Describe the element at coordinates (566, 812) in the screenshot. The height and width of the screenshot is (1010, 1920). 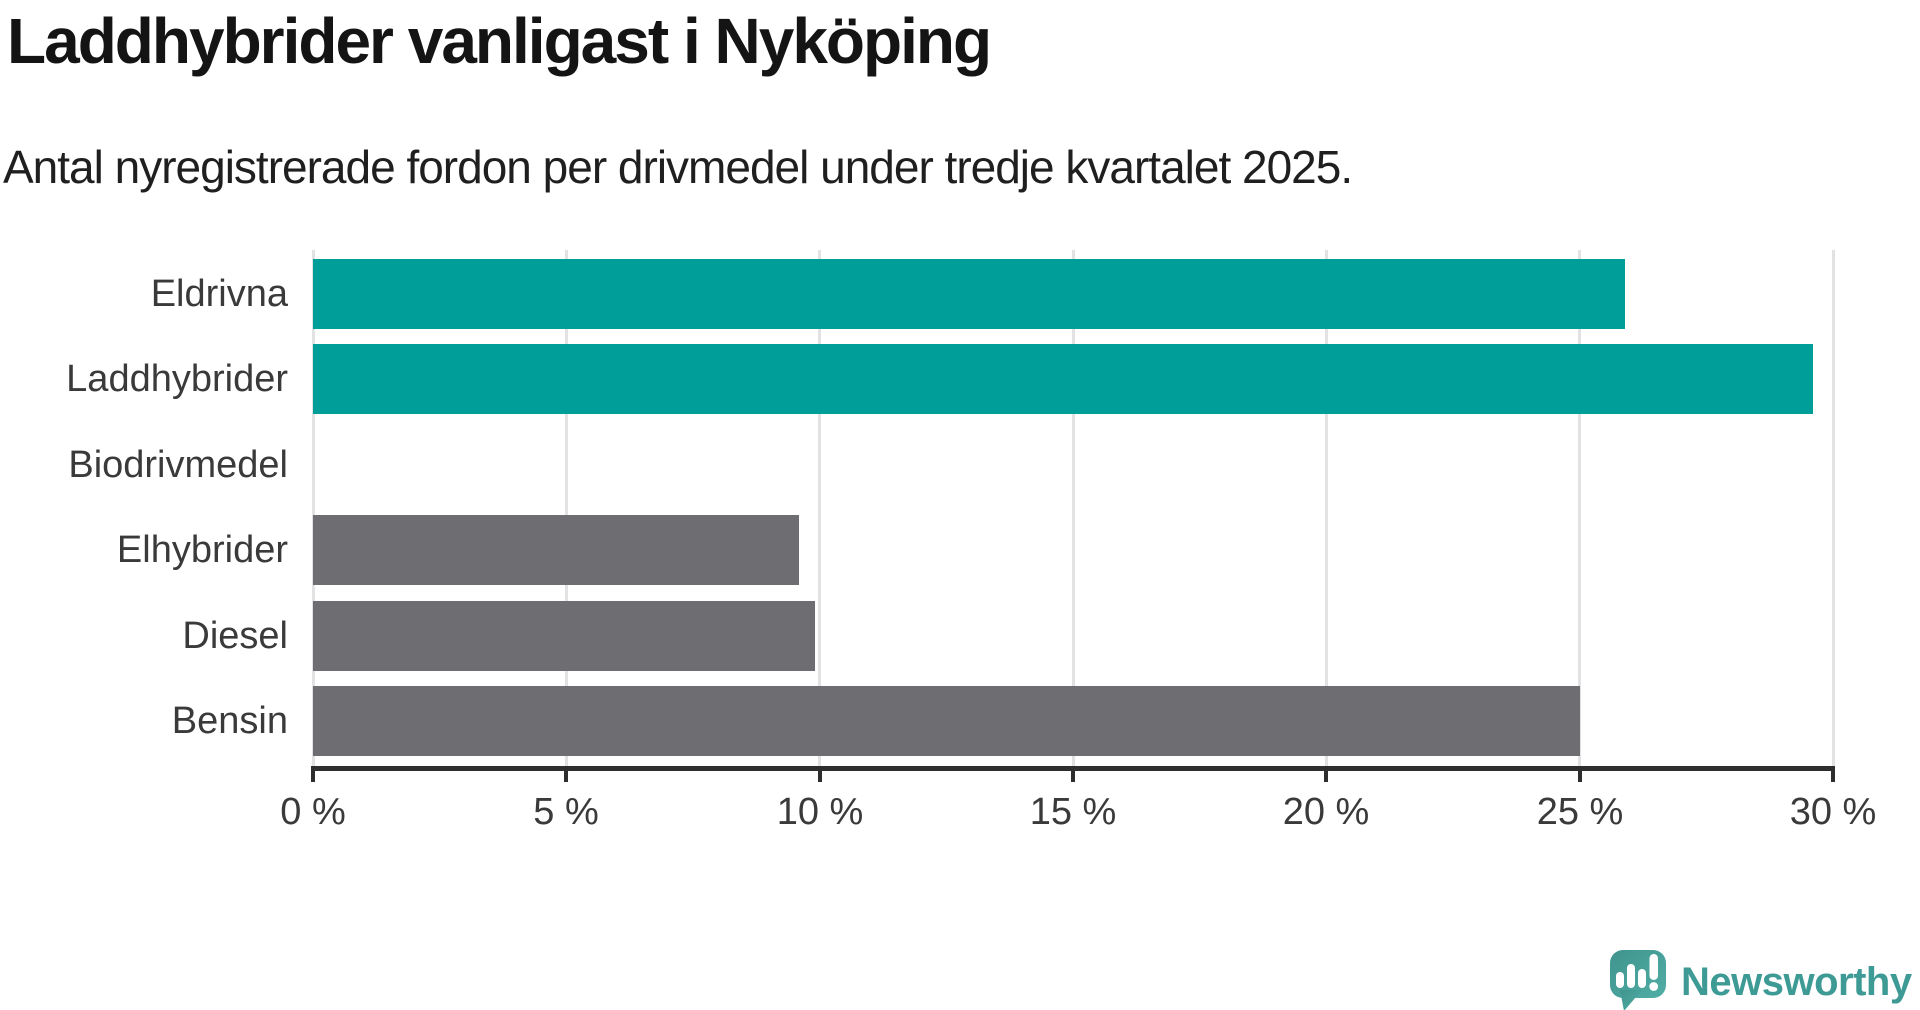
I see `x-tick-label-5: 5 %` at that location.